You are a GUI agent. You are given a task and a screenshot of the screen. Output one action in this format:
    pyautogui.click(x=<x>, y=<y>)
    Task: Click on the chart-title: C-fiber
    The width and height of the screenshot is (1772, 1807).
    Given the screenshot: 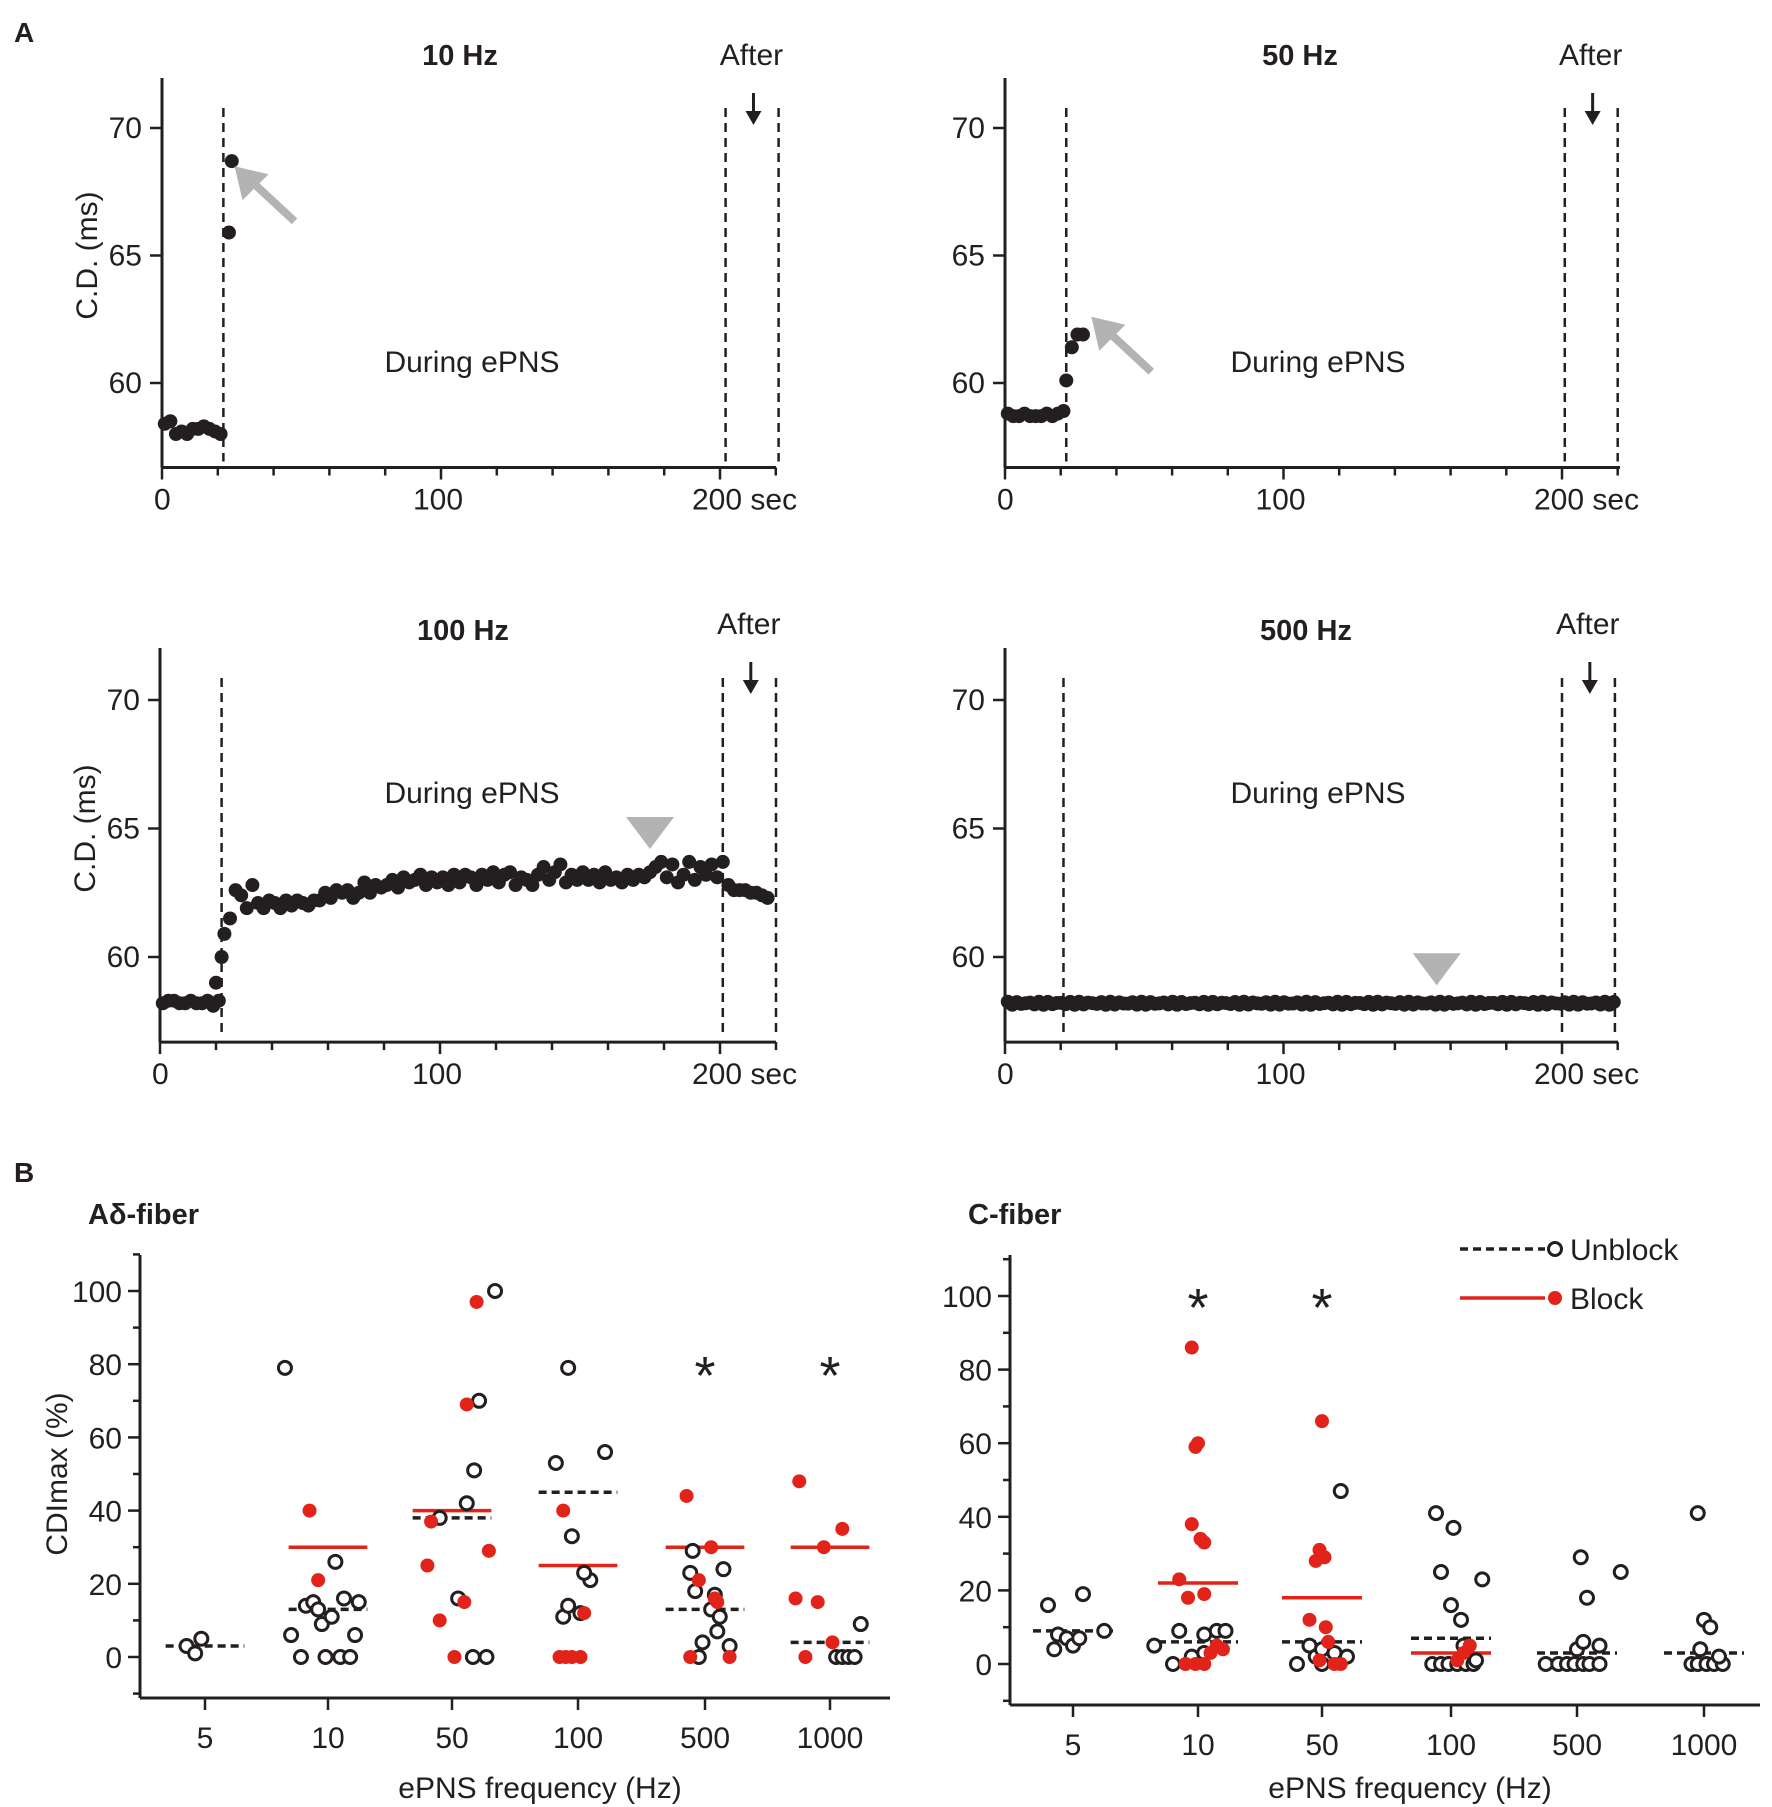 What is the action you would take?
    pyautogui.click(x=1014, y=1215)
    